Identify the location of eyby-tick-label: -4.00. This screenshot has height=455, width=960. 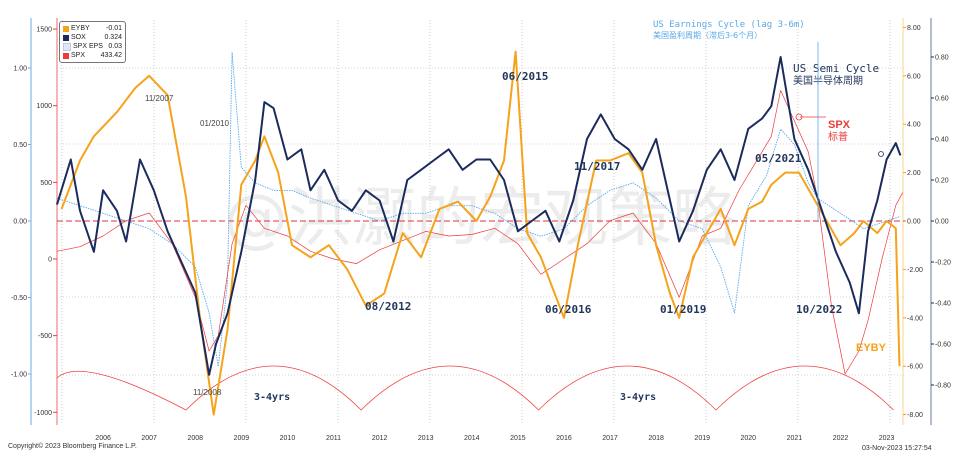
(915, 318).